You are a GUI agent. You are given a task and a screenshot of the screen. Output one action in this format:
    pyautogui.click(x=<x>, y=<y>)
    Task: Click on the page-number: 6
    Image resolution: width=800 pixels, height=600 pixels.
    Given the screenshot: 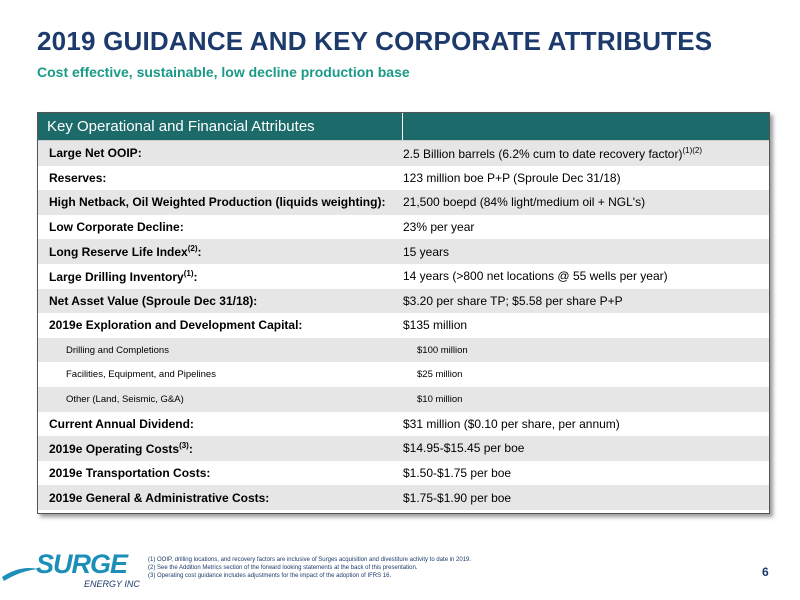 What is the action you would take?
    pyautogui.click(x=765, y=572)
    